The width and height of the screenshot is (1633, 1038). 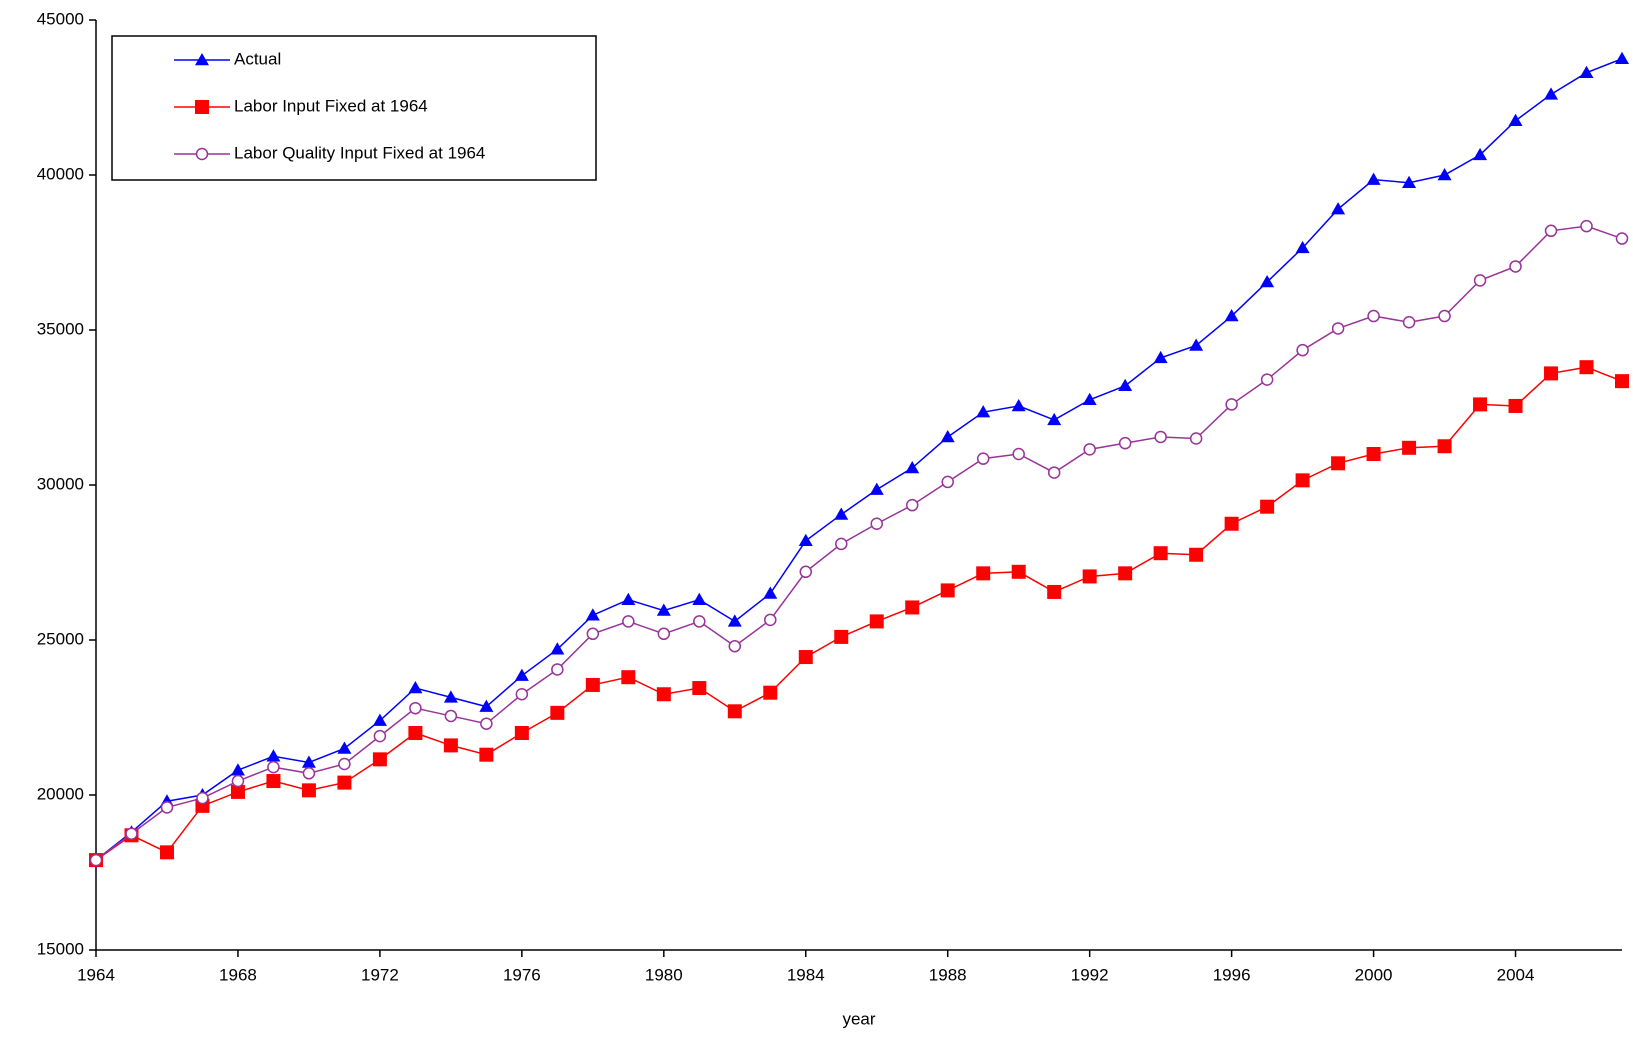 I want to click on y-tick-label: 15000, so click(x=60, y=948).